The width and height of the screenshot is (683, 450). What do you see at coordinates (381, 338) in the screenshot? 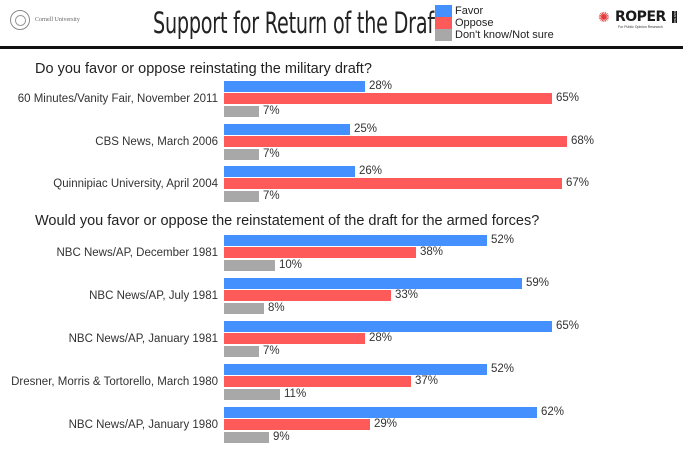
I see `data-label-oppose: 28%` at bounding box center [381, 338].